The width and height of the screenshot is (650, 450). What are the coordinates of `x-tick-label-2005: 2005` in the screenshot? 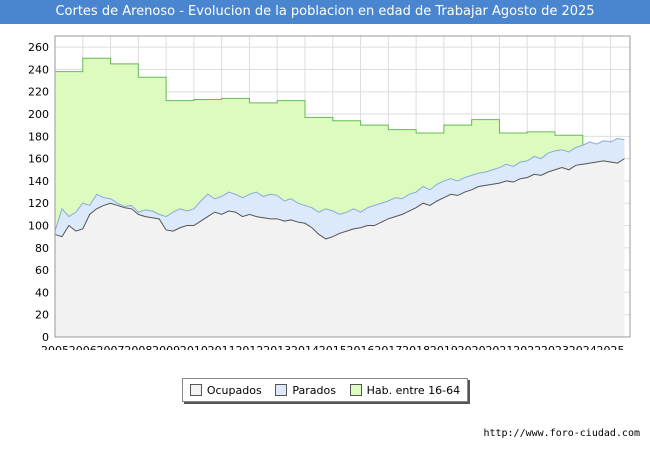 It's located at (55, 347).